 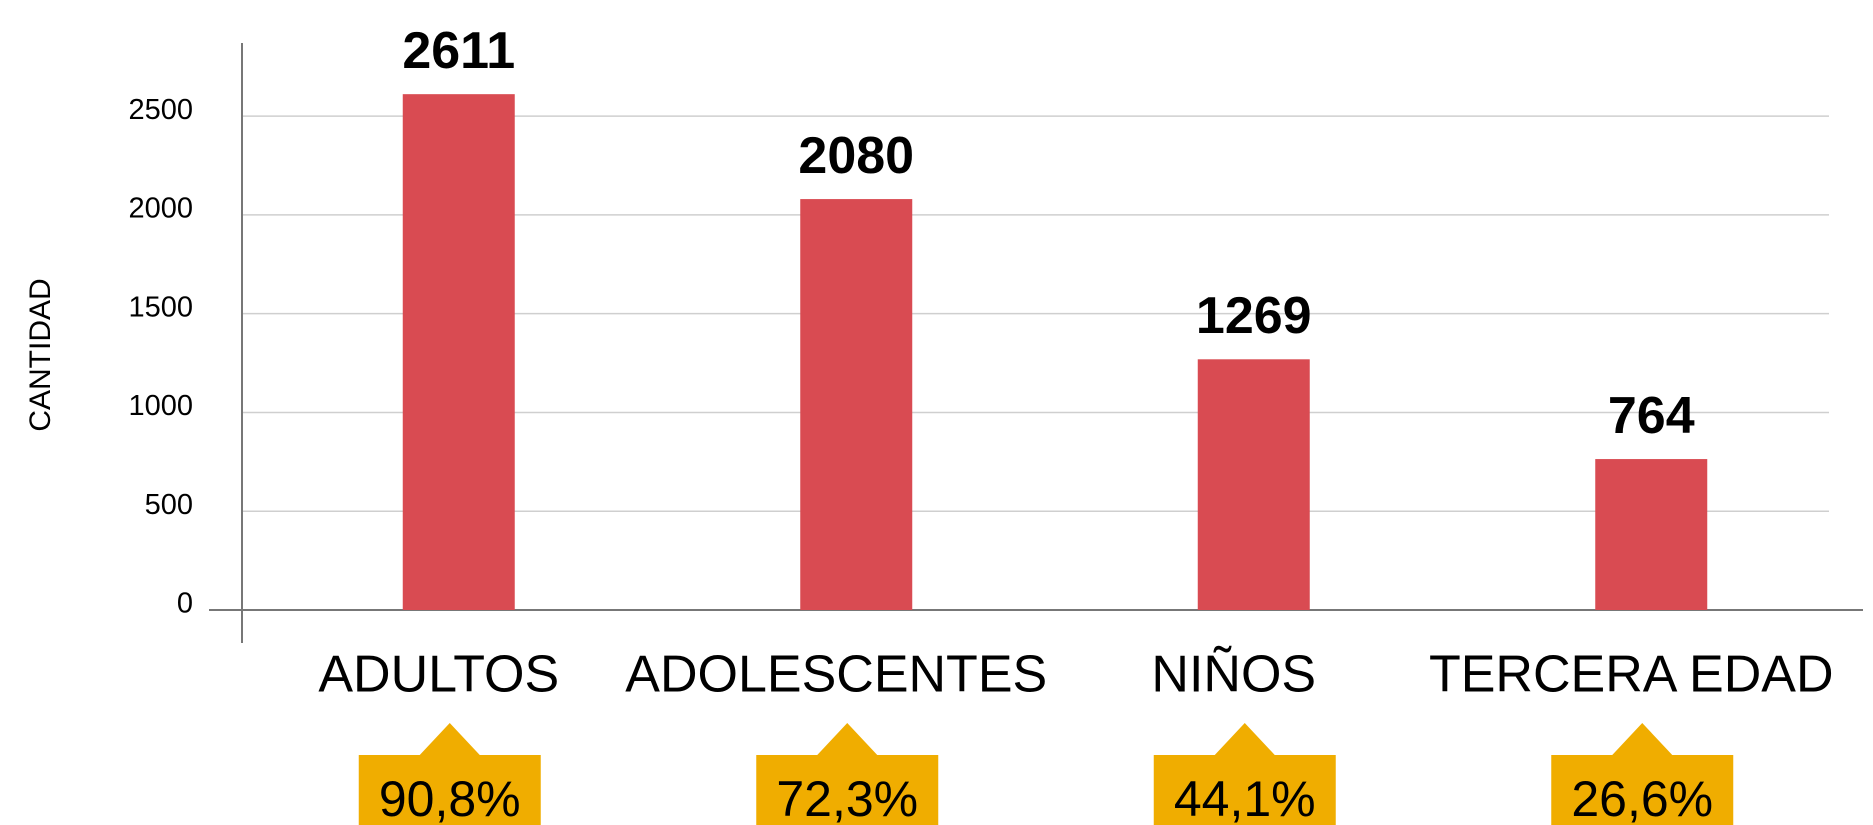 I want to click on y-tick-label: 2500, so click(x=160, y=110).